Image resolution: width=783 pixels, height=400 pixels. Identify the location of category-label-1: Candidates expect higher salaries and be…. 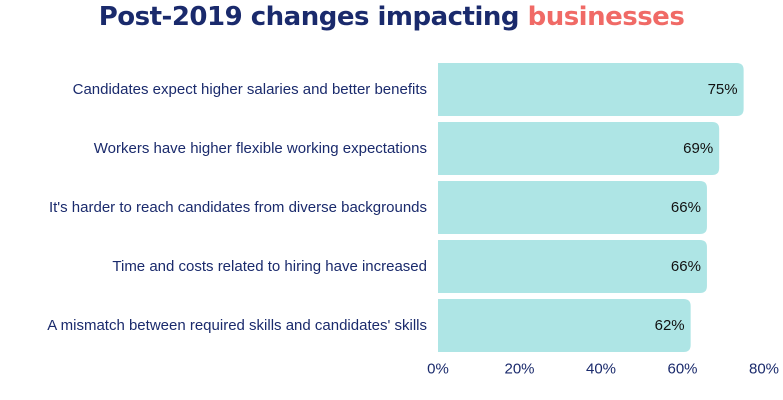
(250, 89).